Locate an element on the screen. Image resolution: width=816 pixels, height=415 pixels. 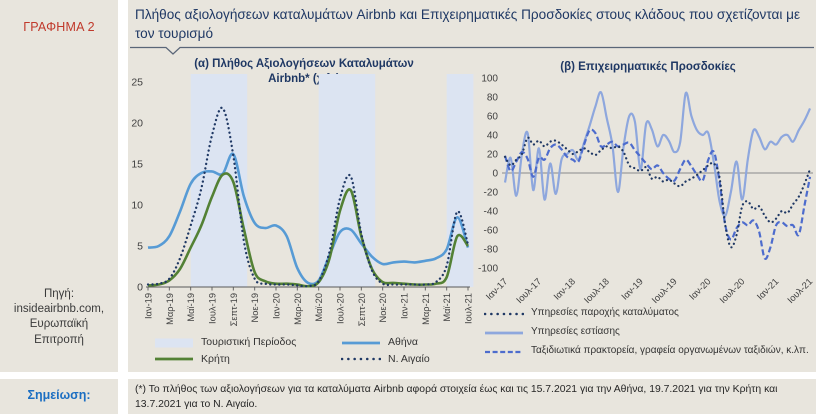
legend-label: Υπηρεσίες παροχής καταλύματος is located at coordinates (605, 312).